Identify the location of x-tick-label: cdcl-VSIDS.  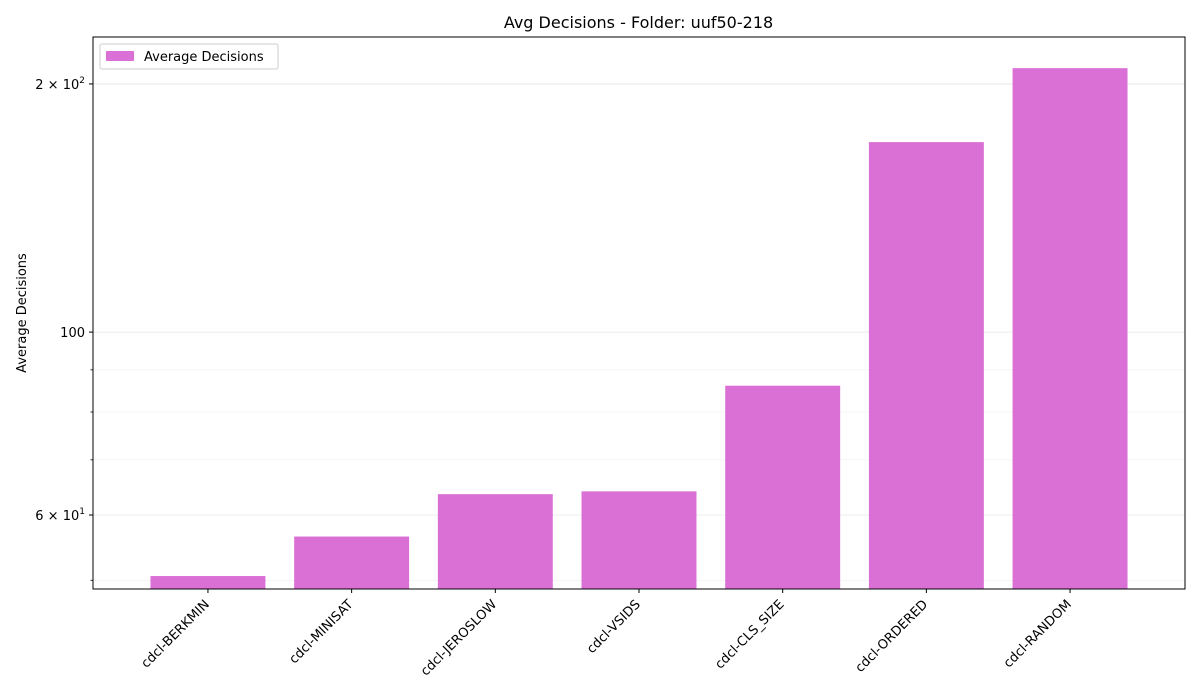
(614, 627).